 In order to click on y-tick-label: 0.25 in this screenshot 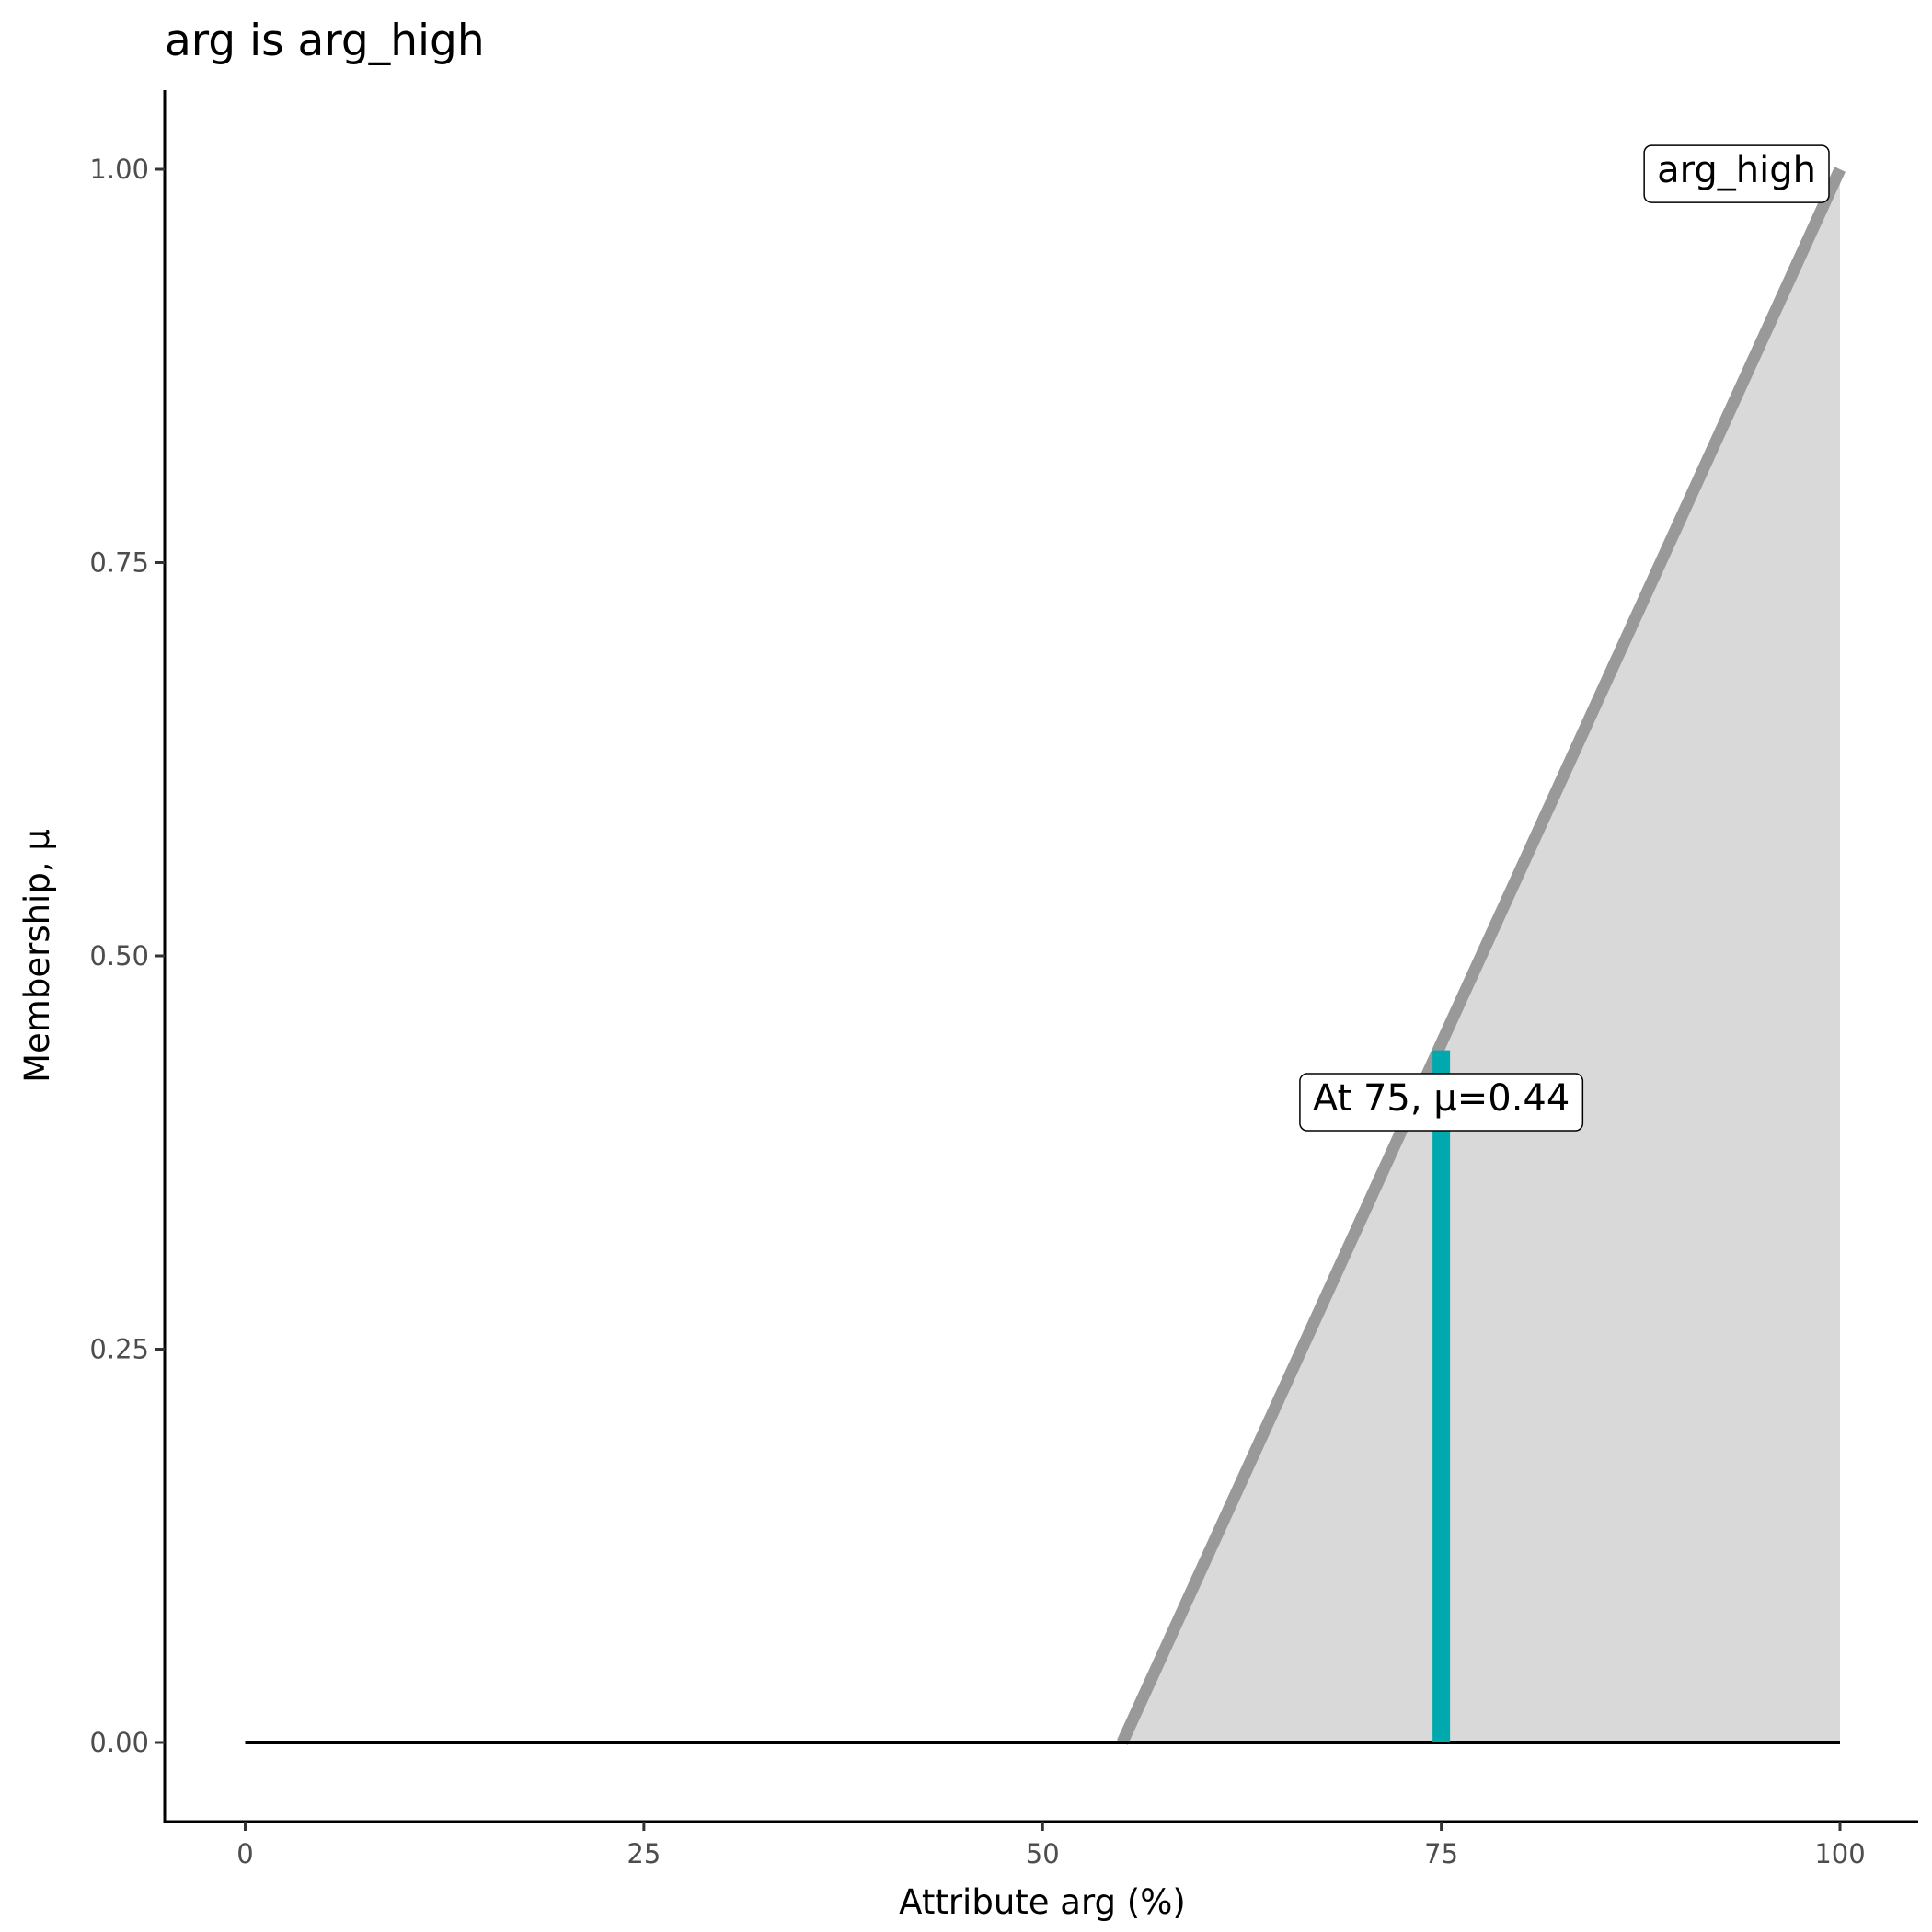, I will do `click(119, 1349)`.